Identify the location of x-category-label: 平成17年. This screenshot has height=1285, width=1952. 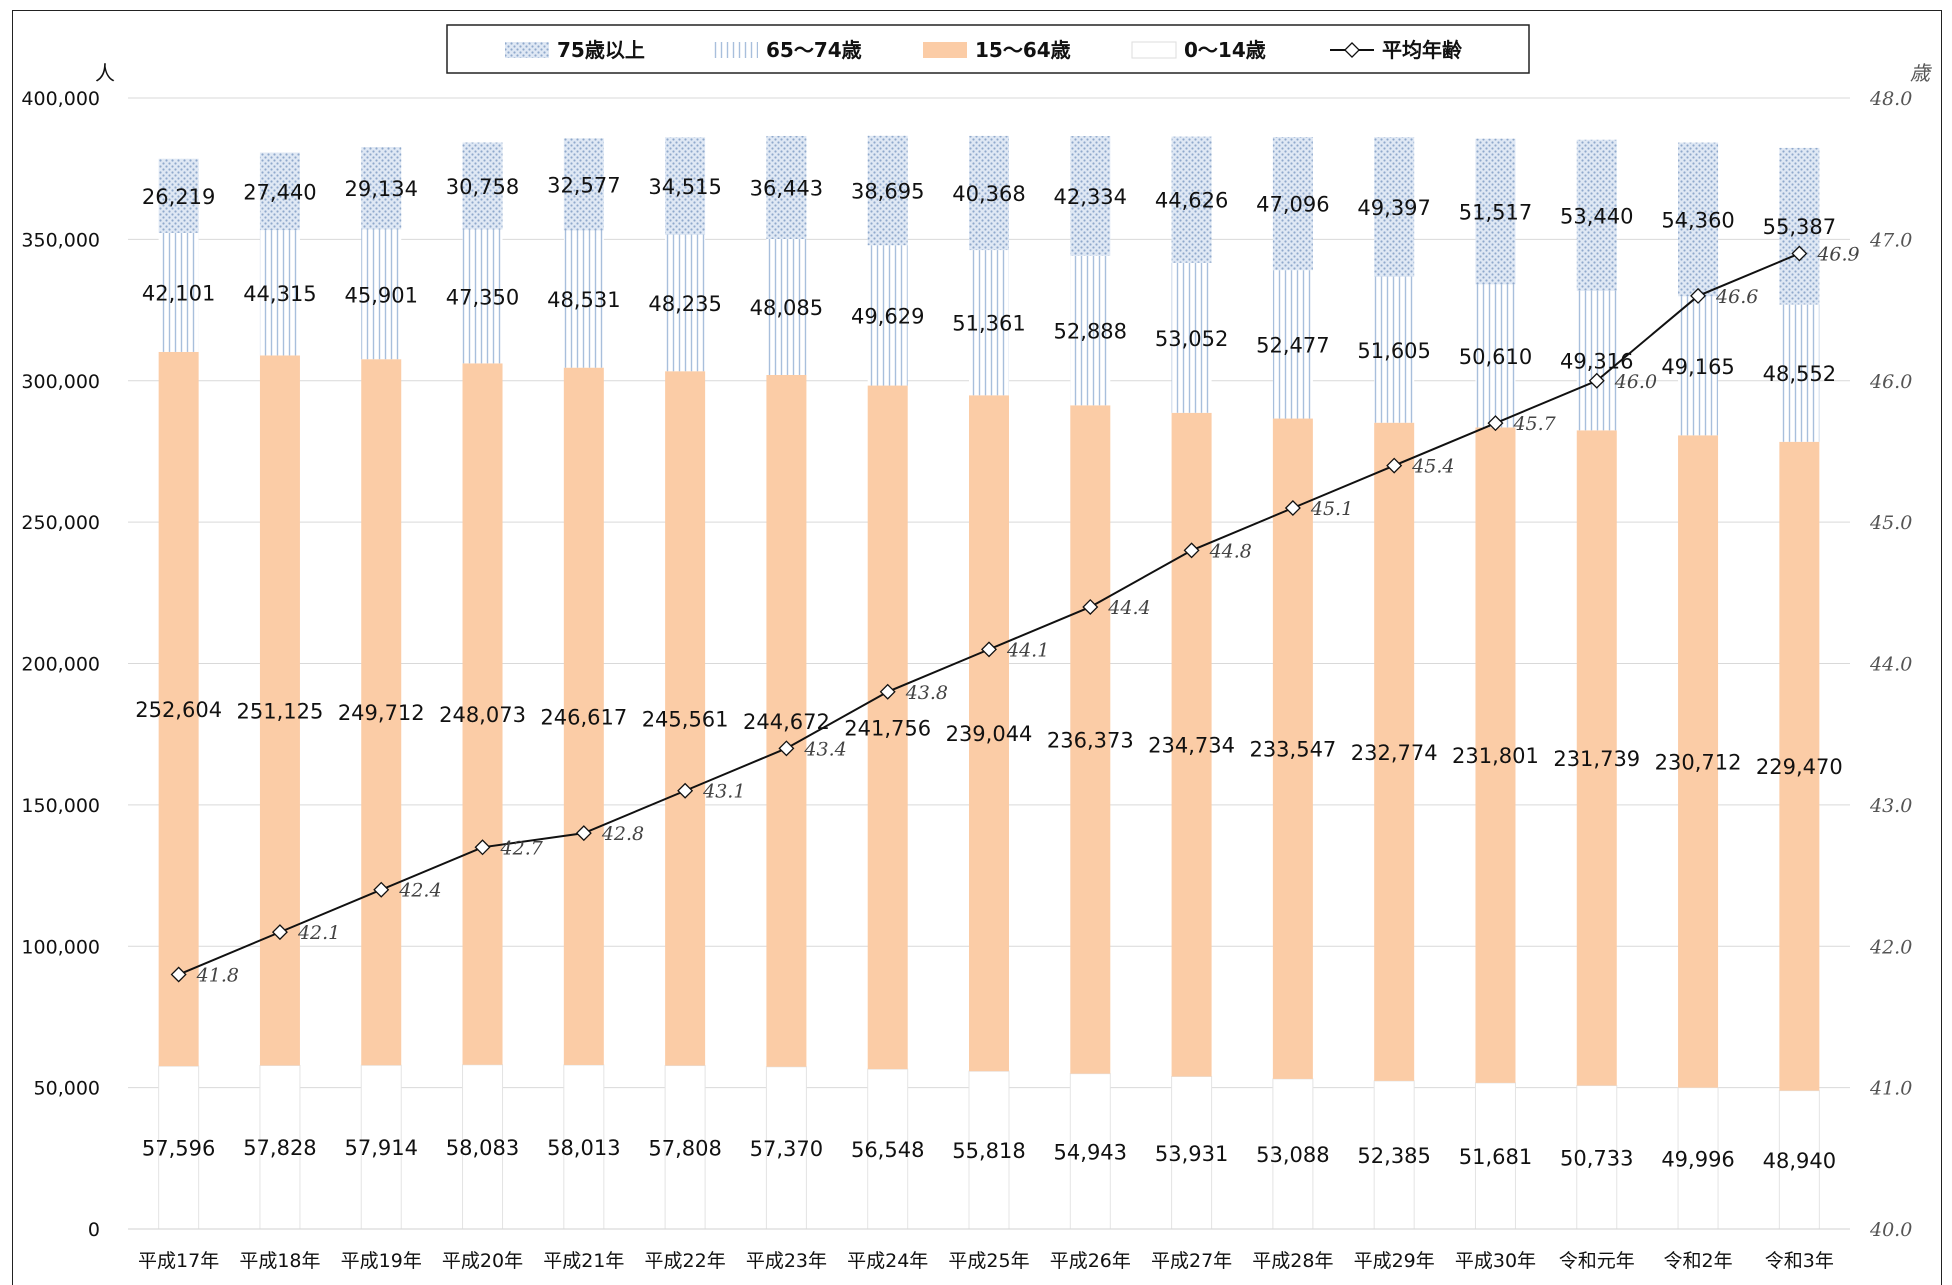
(178, 1261).